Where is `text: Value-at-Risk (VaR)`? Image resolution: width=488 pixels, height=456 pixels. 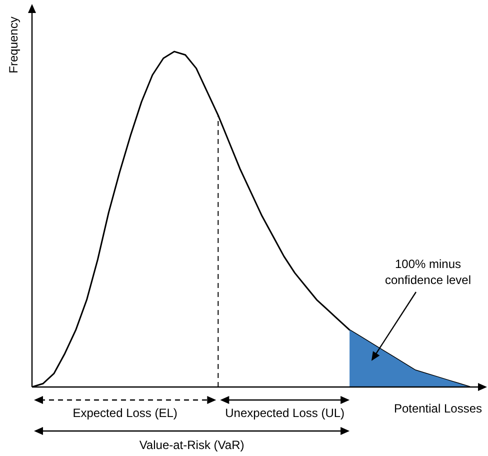 text: Value-at-Risk (VaR) is located at coordinates (191, 445).